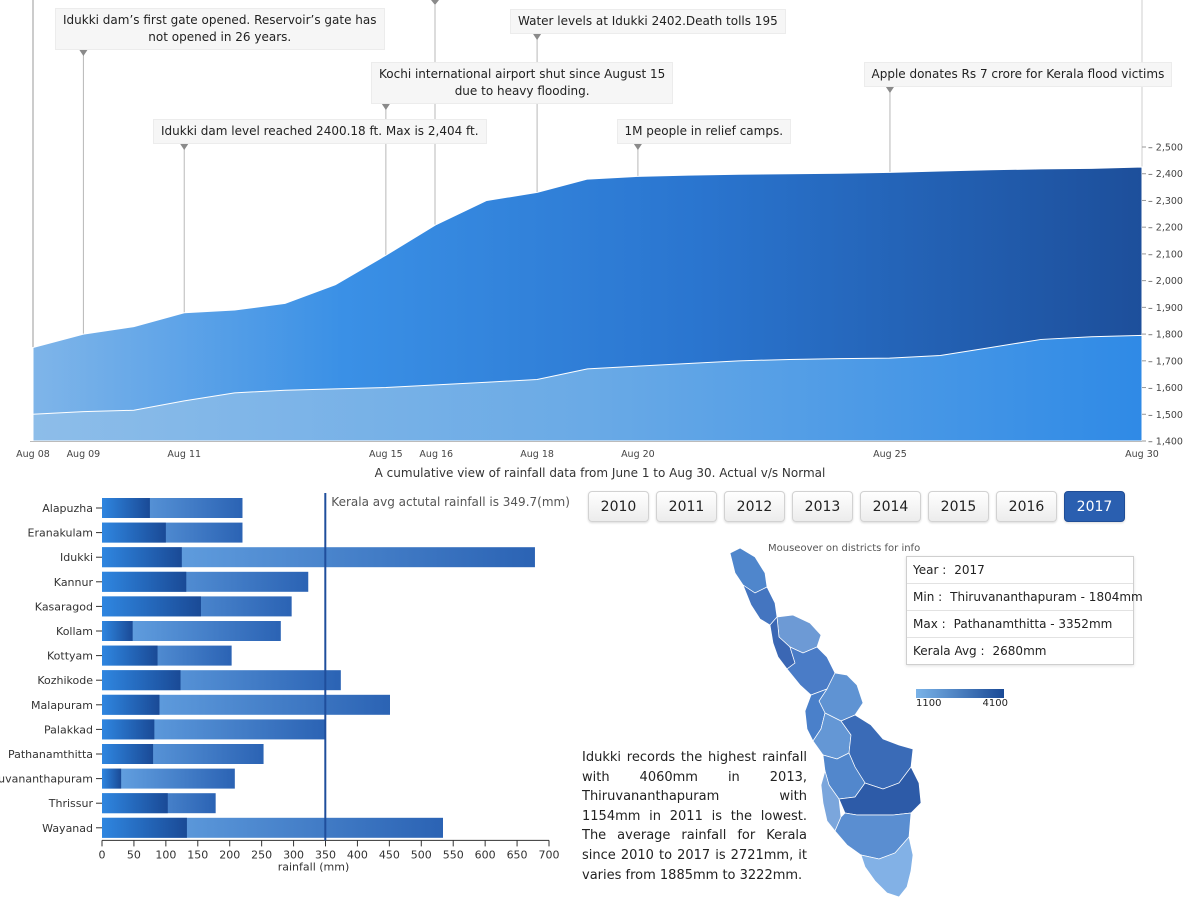 This screenshot has height=900, width=1200. What do you see at coordinates (754, 506) in the screenshot?
I see `year-button-2012: 2012` at bounding box center [754, 506].